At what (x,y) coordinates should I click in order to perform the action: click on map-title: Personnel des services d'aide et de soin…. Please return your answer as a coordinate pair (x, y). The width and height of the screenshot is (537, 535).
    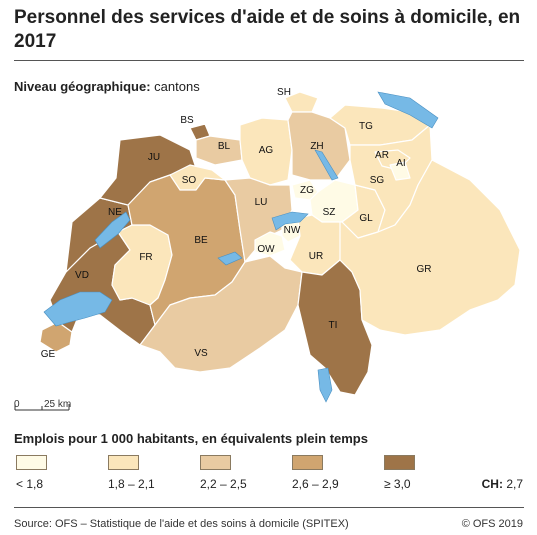
    Looking at the image, I should click on (267, 29).